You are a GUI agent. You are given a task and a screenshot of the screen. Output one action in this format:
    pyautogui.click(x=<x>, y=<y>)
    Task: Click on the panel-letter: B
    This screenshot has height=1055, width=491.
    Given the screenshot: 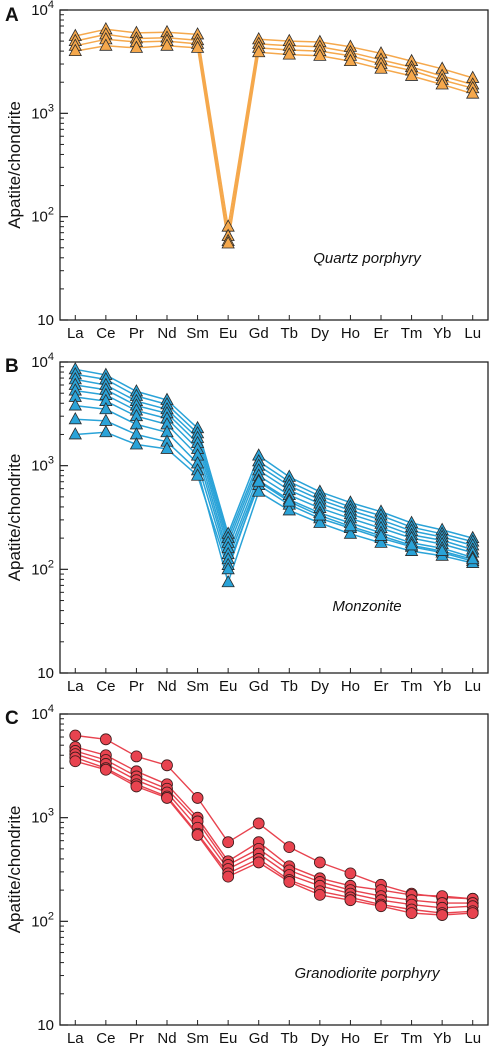 What is the action you would take?
    pyautogui.click(x=12, y=366)
    